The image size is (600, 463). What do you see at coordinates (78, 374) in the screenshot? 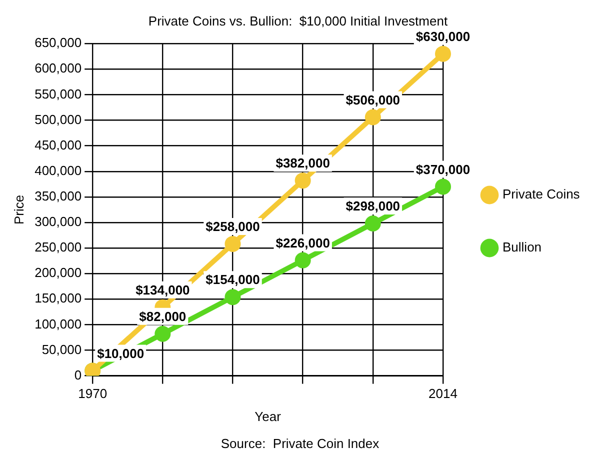
I see `y-tick-label: 0` at bounding box center [78, 374].